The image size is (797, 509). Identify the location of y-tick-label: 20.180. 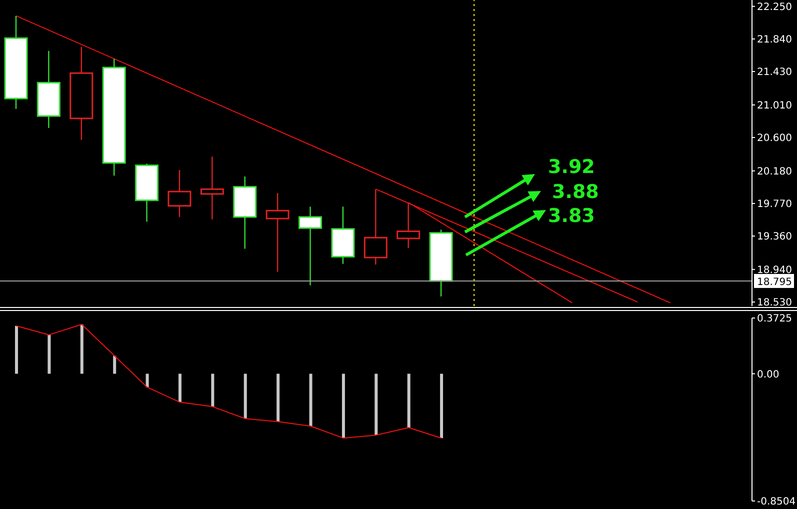
(774, 172).